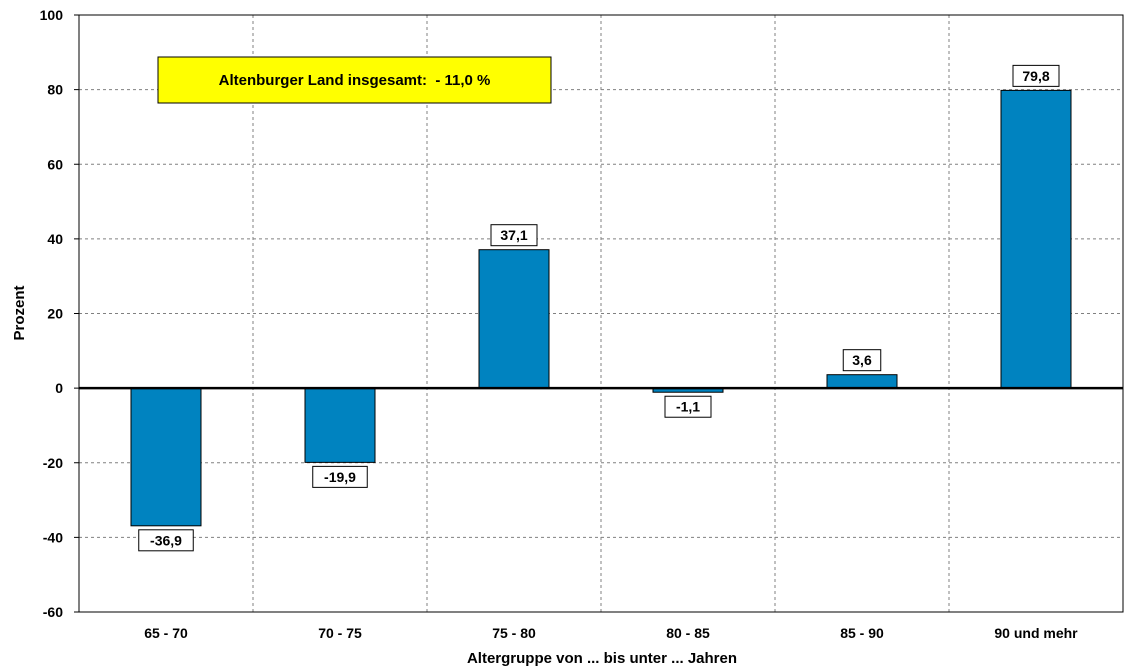 The height and width of the screenshot is (669, 1127). Describe the element at coordinates (53, 612) in the screenshot. I see `y-tick-label: -60` at that location.